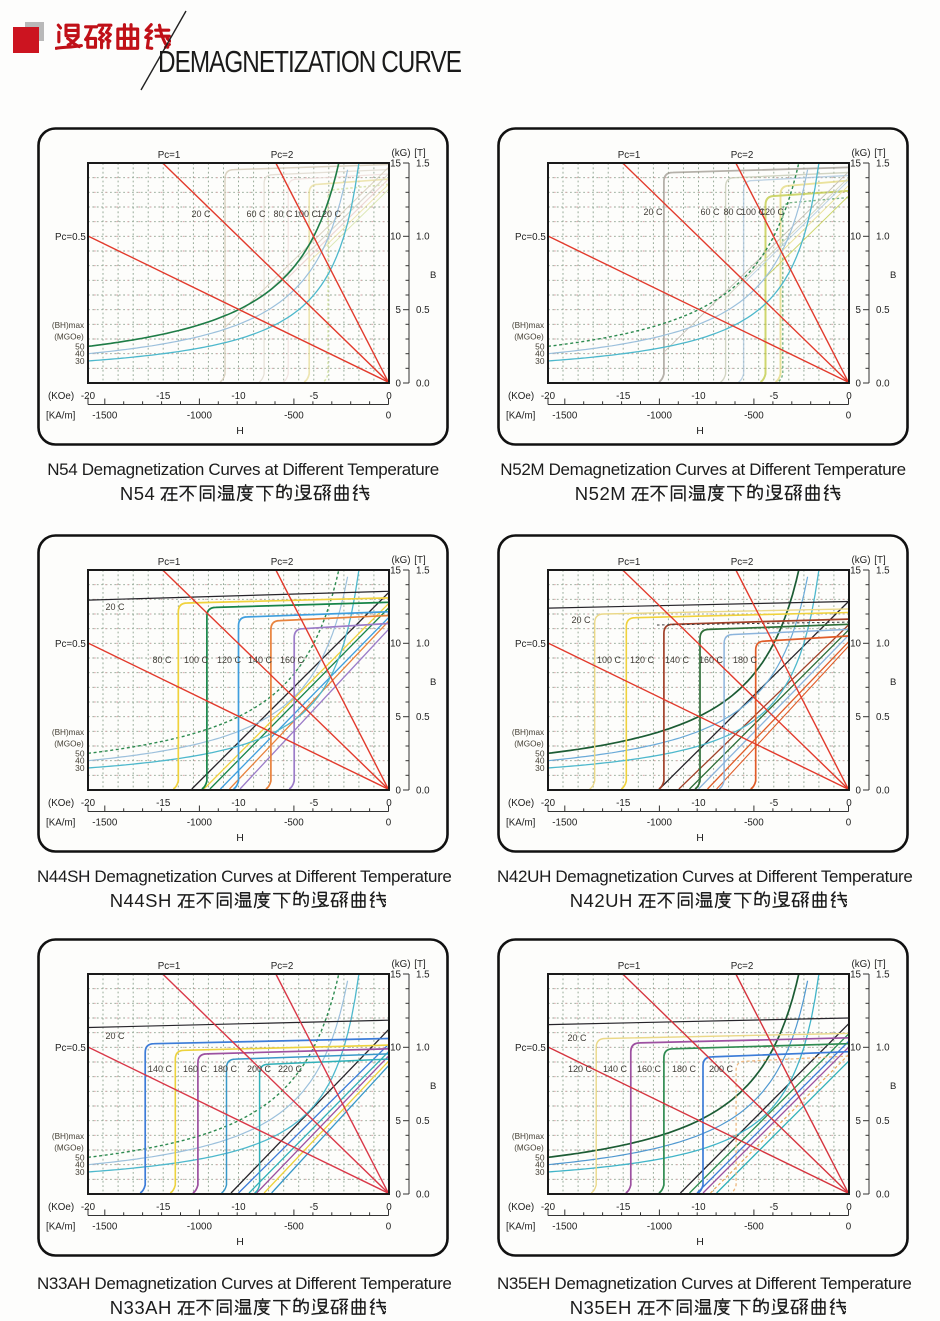 The height and width of the screenshot is (1321, 940). Describe the element at coordinates (283, 214) in the screenshot. I see `svg-text: 80 C` at that location.